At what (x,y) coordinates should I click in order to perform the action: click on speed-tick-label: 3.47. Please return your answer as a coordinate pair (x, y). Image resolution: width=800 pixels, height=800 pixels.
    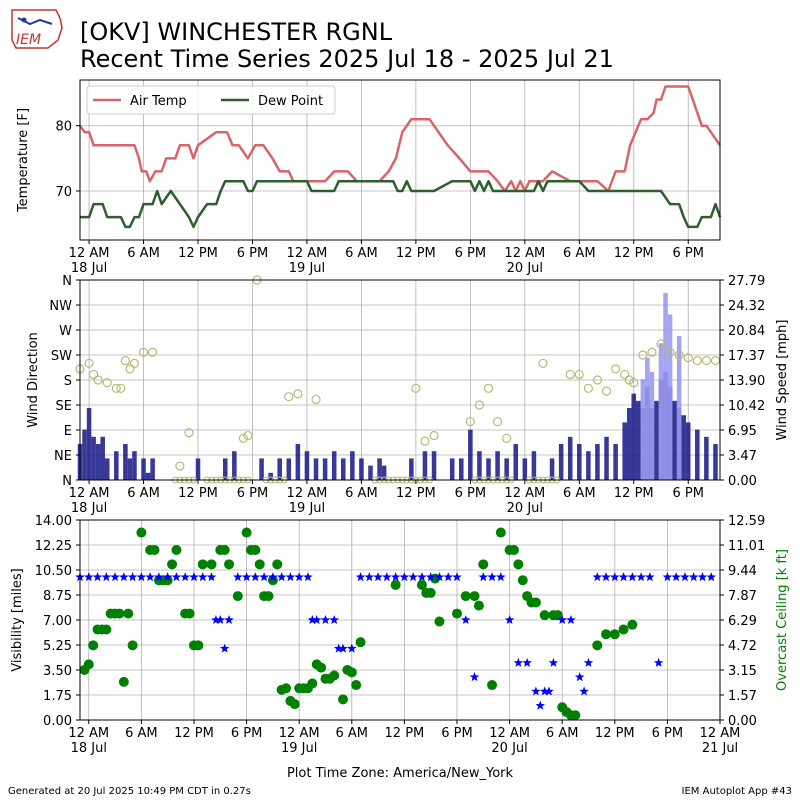
    Looking at the image, I should click on (742, 456).